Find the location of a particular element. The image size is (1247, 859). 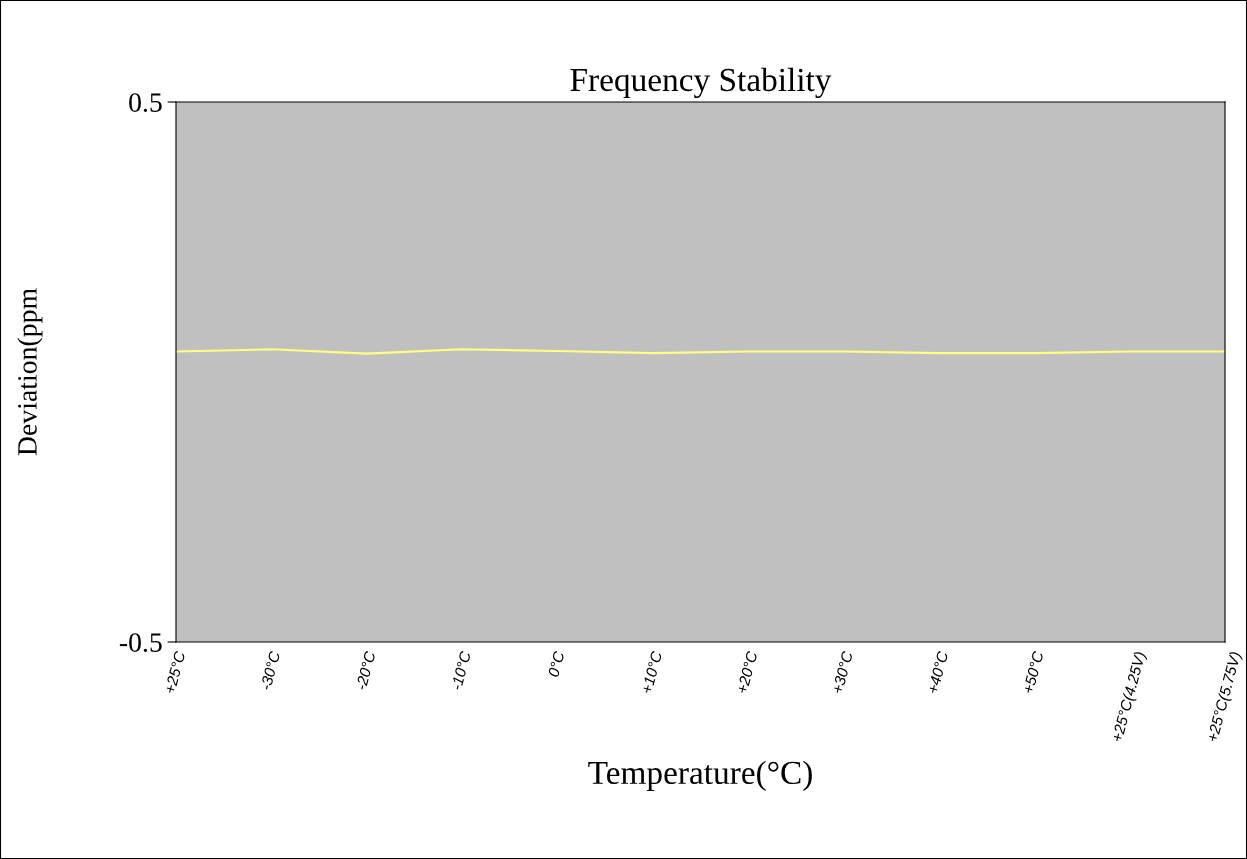

x-tick-label: -20°C is located at coordinates (365, 670).